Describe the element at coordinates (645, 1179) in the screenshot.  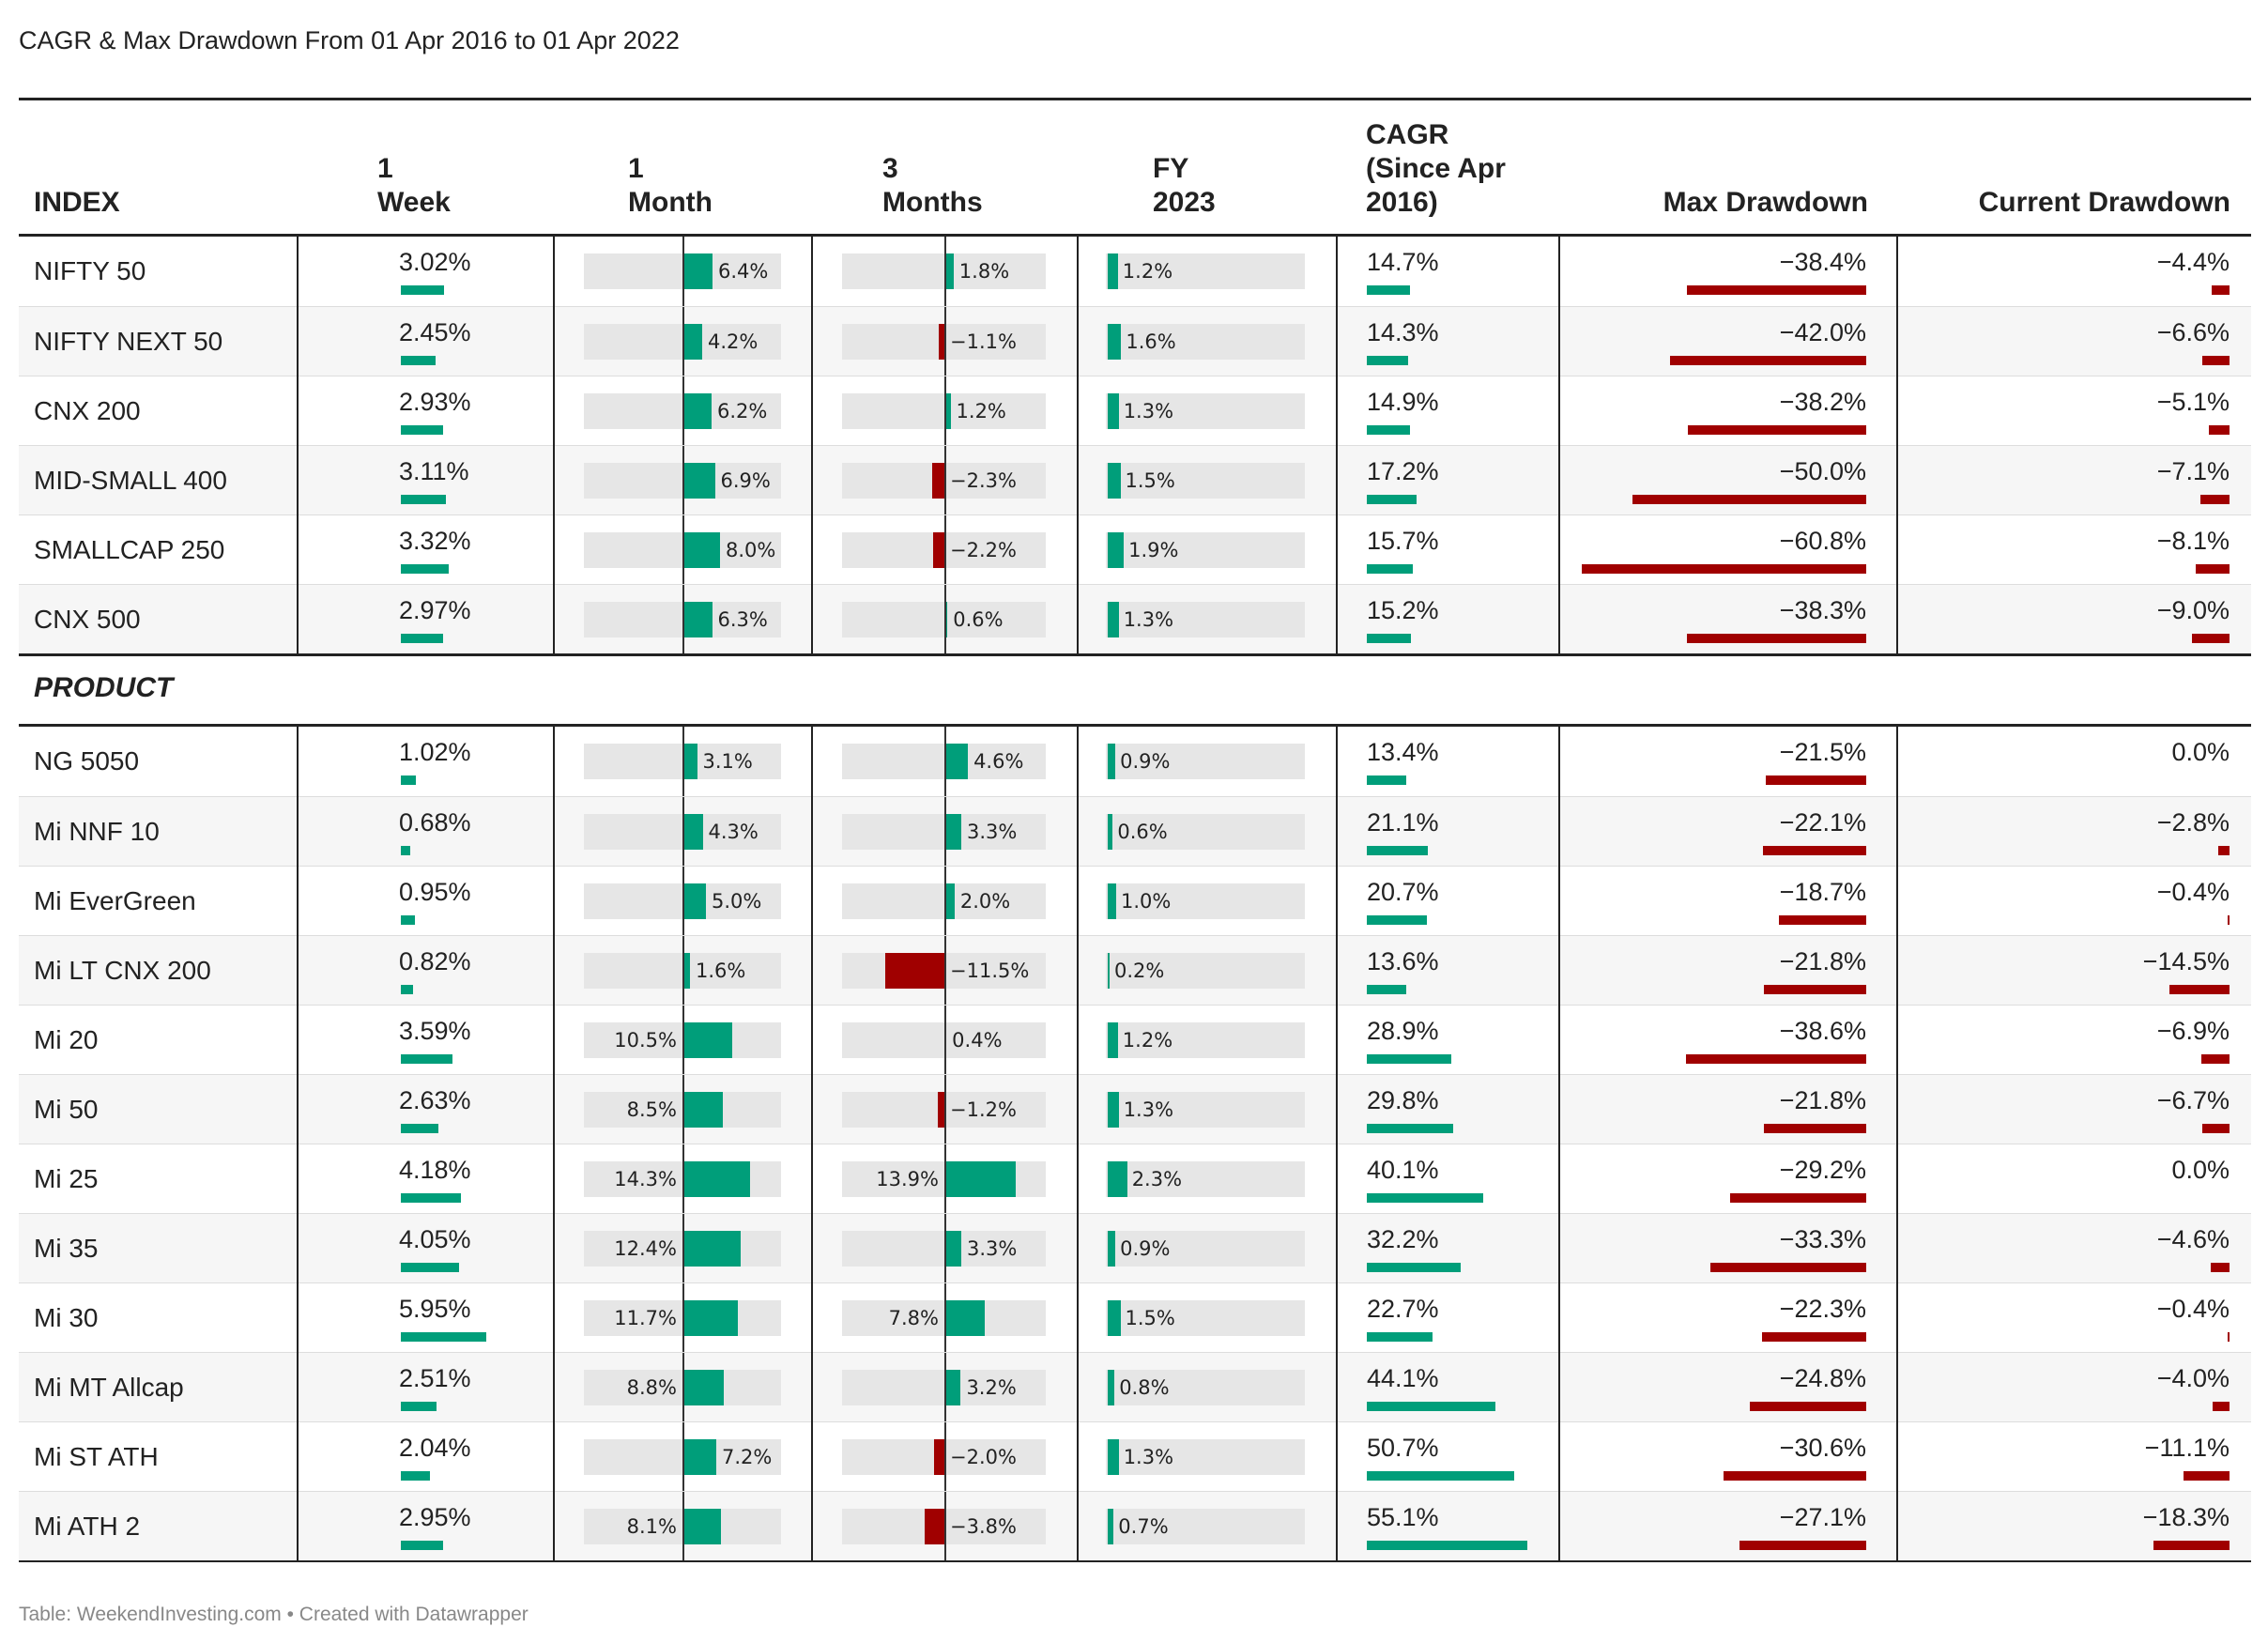
I see `month-label: 14.3%` at that location.